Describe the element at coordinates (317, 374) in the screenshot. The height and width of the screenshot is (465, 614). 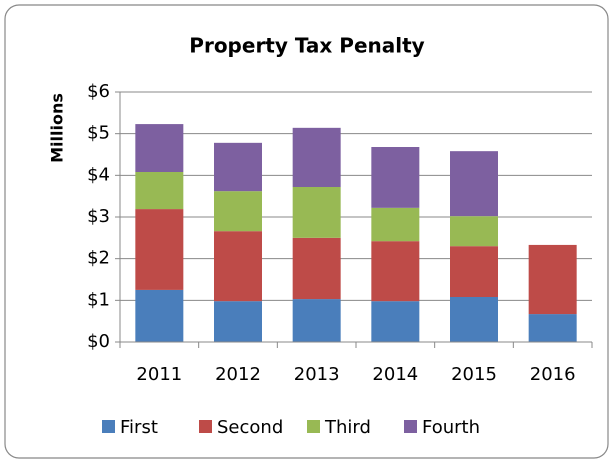
I see `x-tick-label: 2013` at that location.